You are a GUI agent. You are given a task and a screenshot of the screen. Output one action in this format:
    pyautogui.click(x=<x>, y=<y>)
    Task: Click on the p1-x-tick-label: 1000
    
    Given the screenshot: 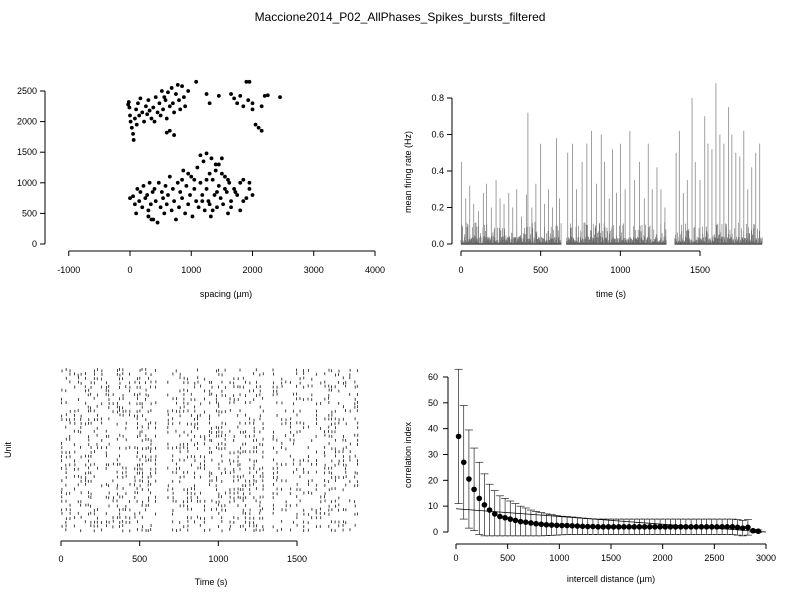 What is the action you would take?
    pyautogui.click(x=191, y=270)
    